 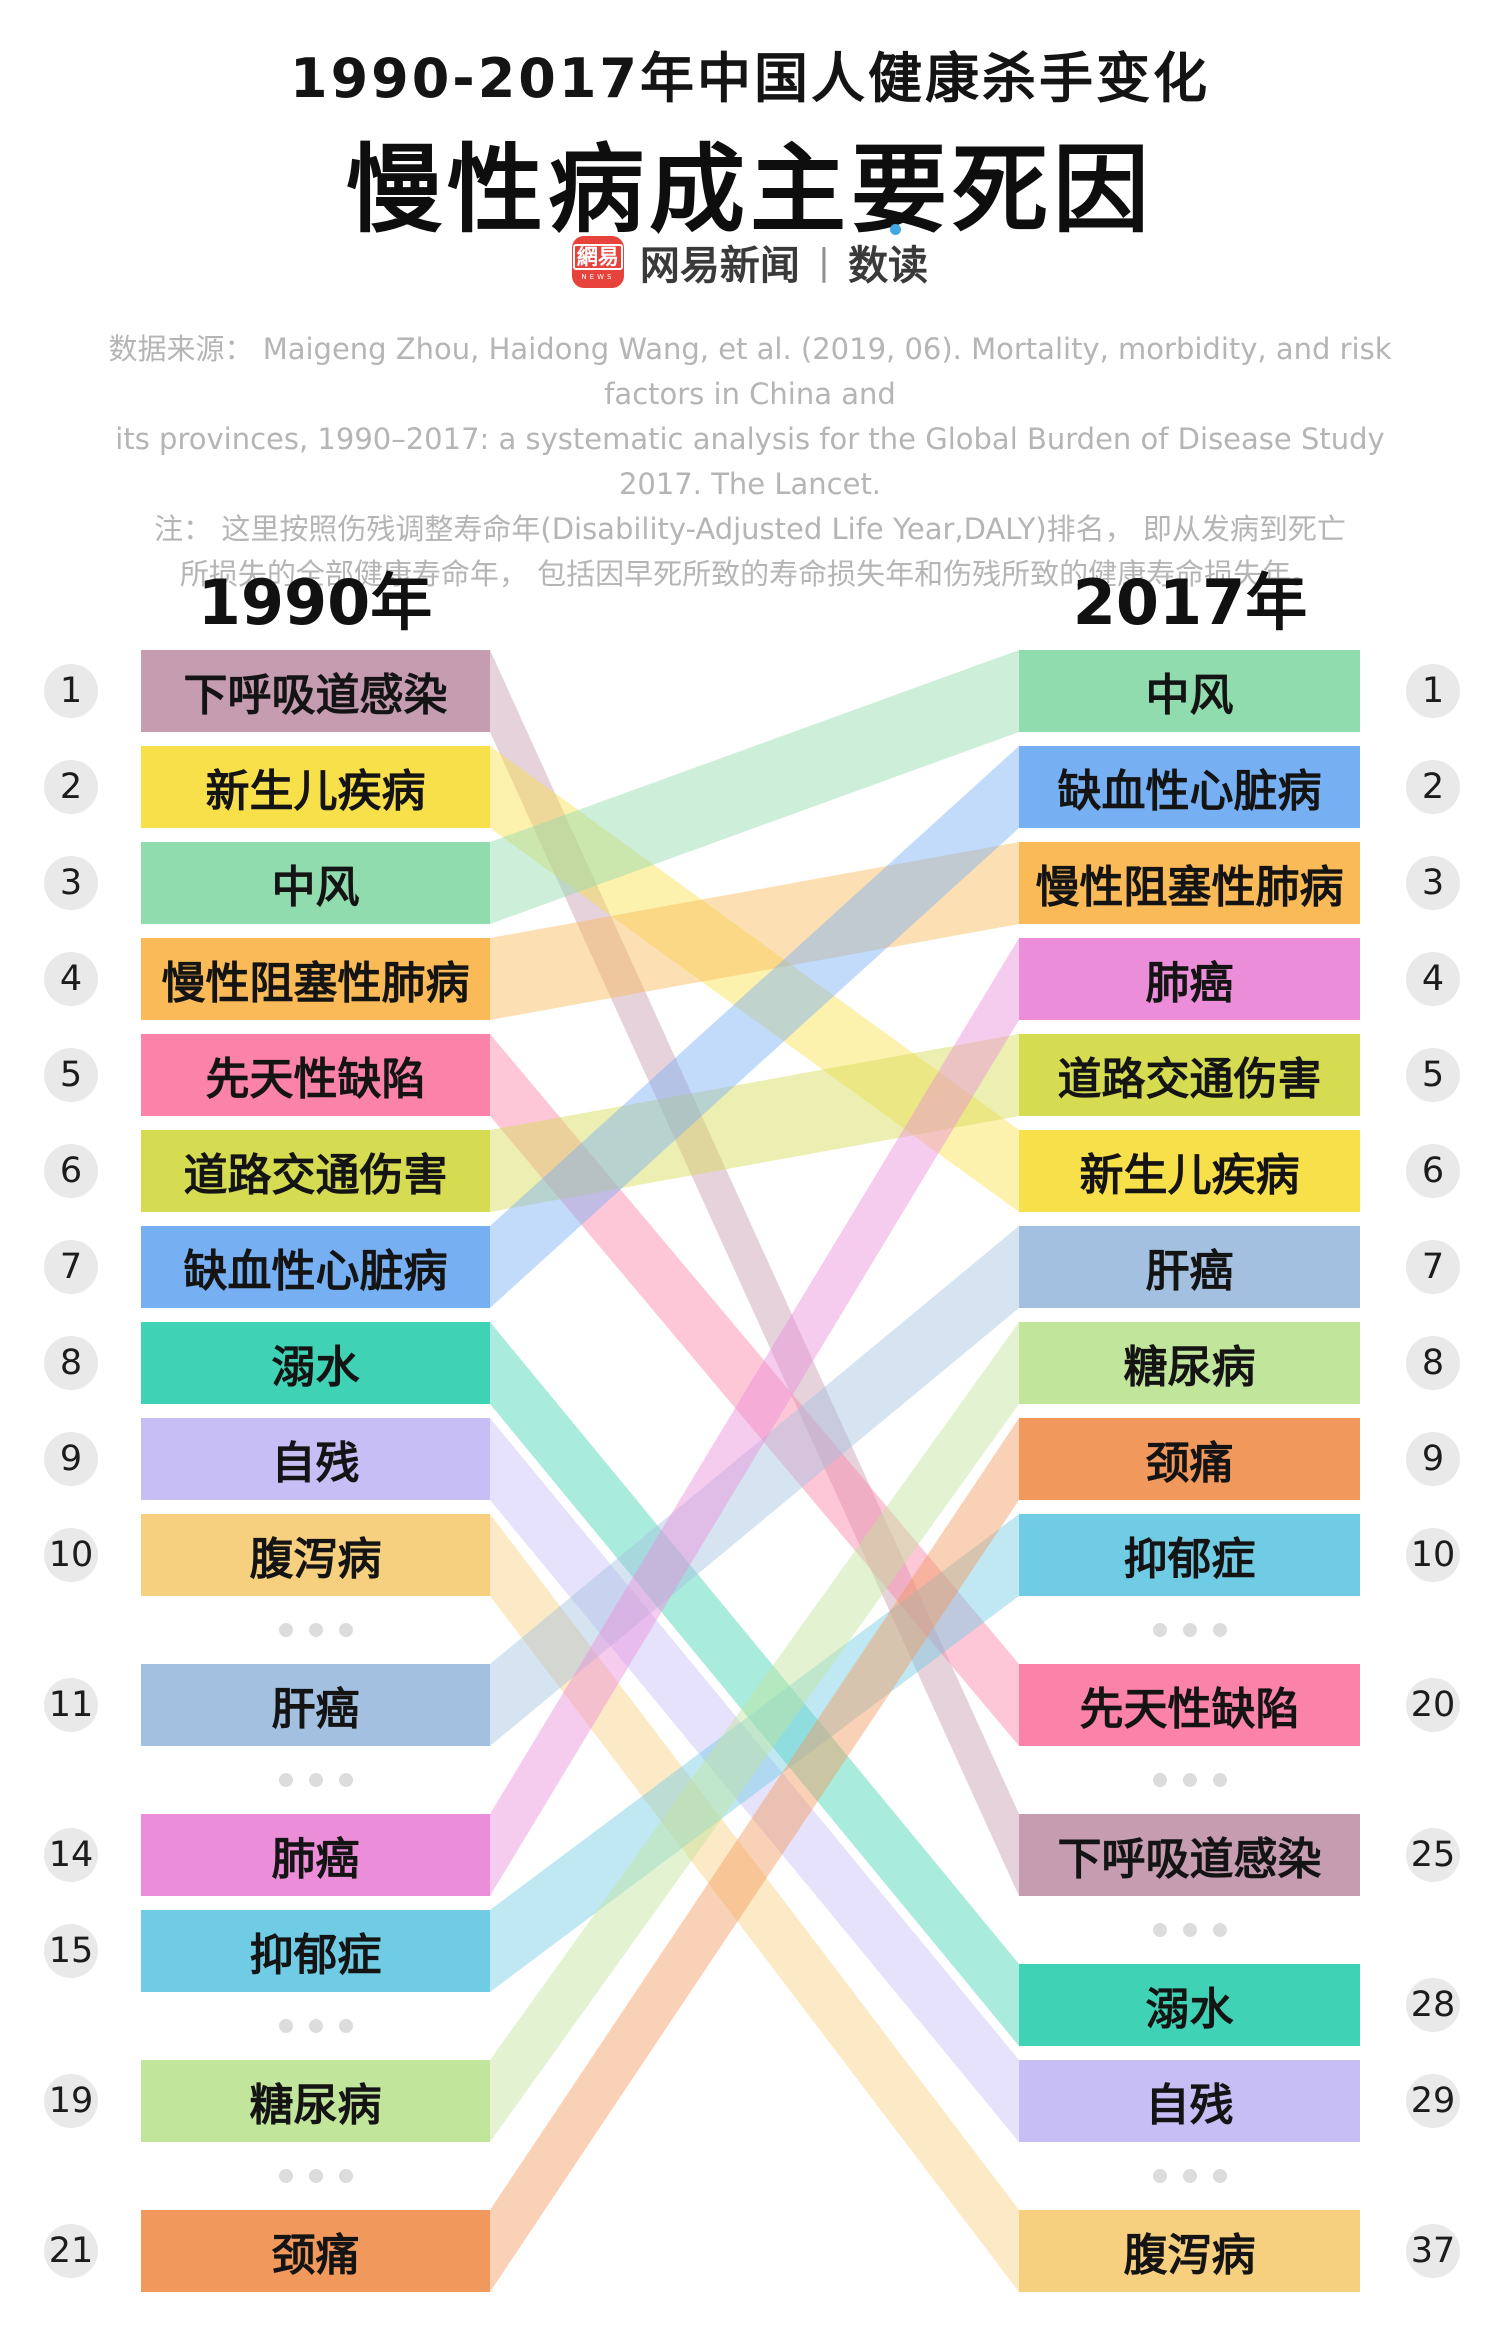 I want to click on rank-badge-right-9: 9, so click(x=1433, y=1459).